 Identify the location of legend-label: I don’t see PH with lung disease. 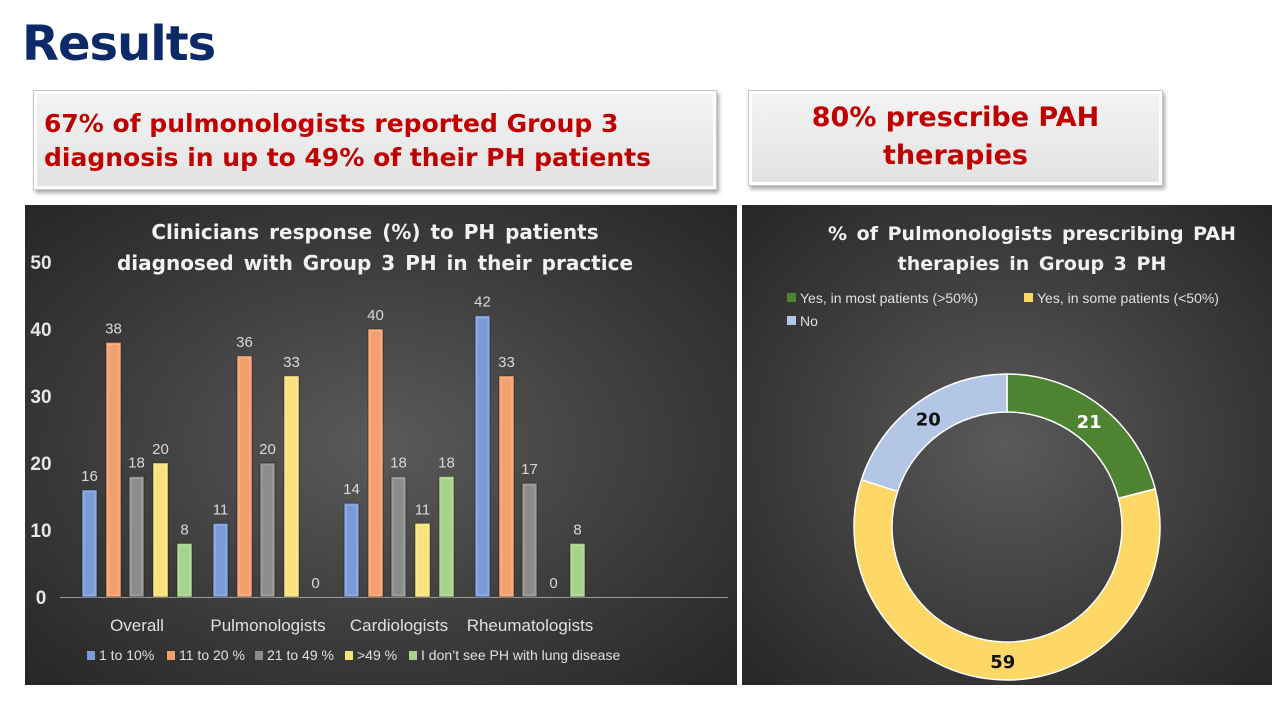
(520, 655).